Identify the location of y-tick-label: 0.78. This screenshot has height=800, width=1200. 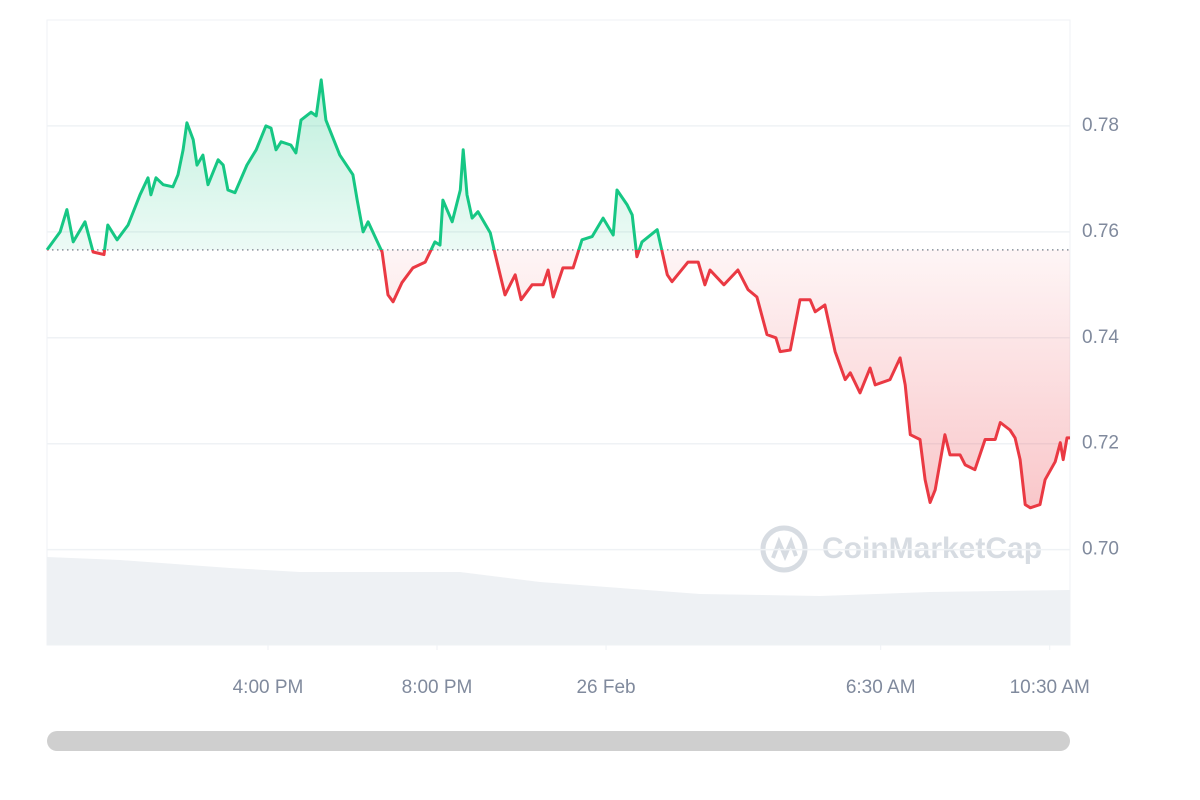
(1100, 125).